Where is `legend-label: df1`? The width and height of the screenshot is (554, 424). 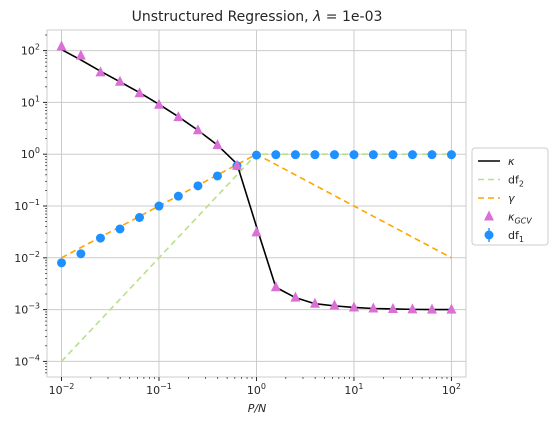
legend-label: df1 is located at coordinates (516, 236).